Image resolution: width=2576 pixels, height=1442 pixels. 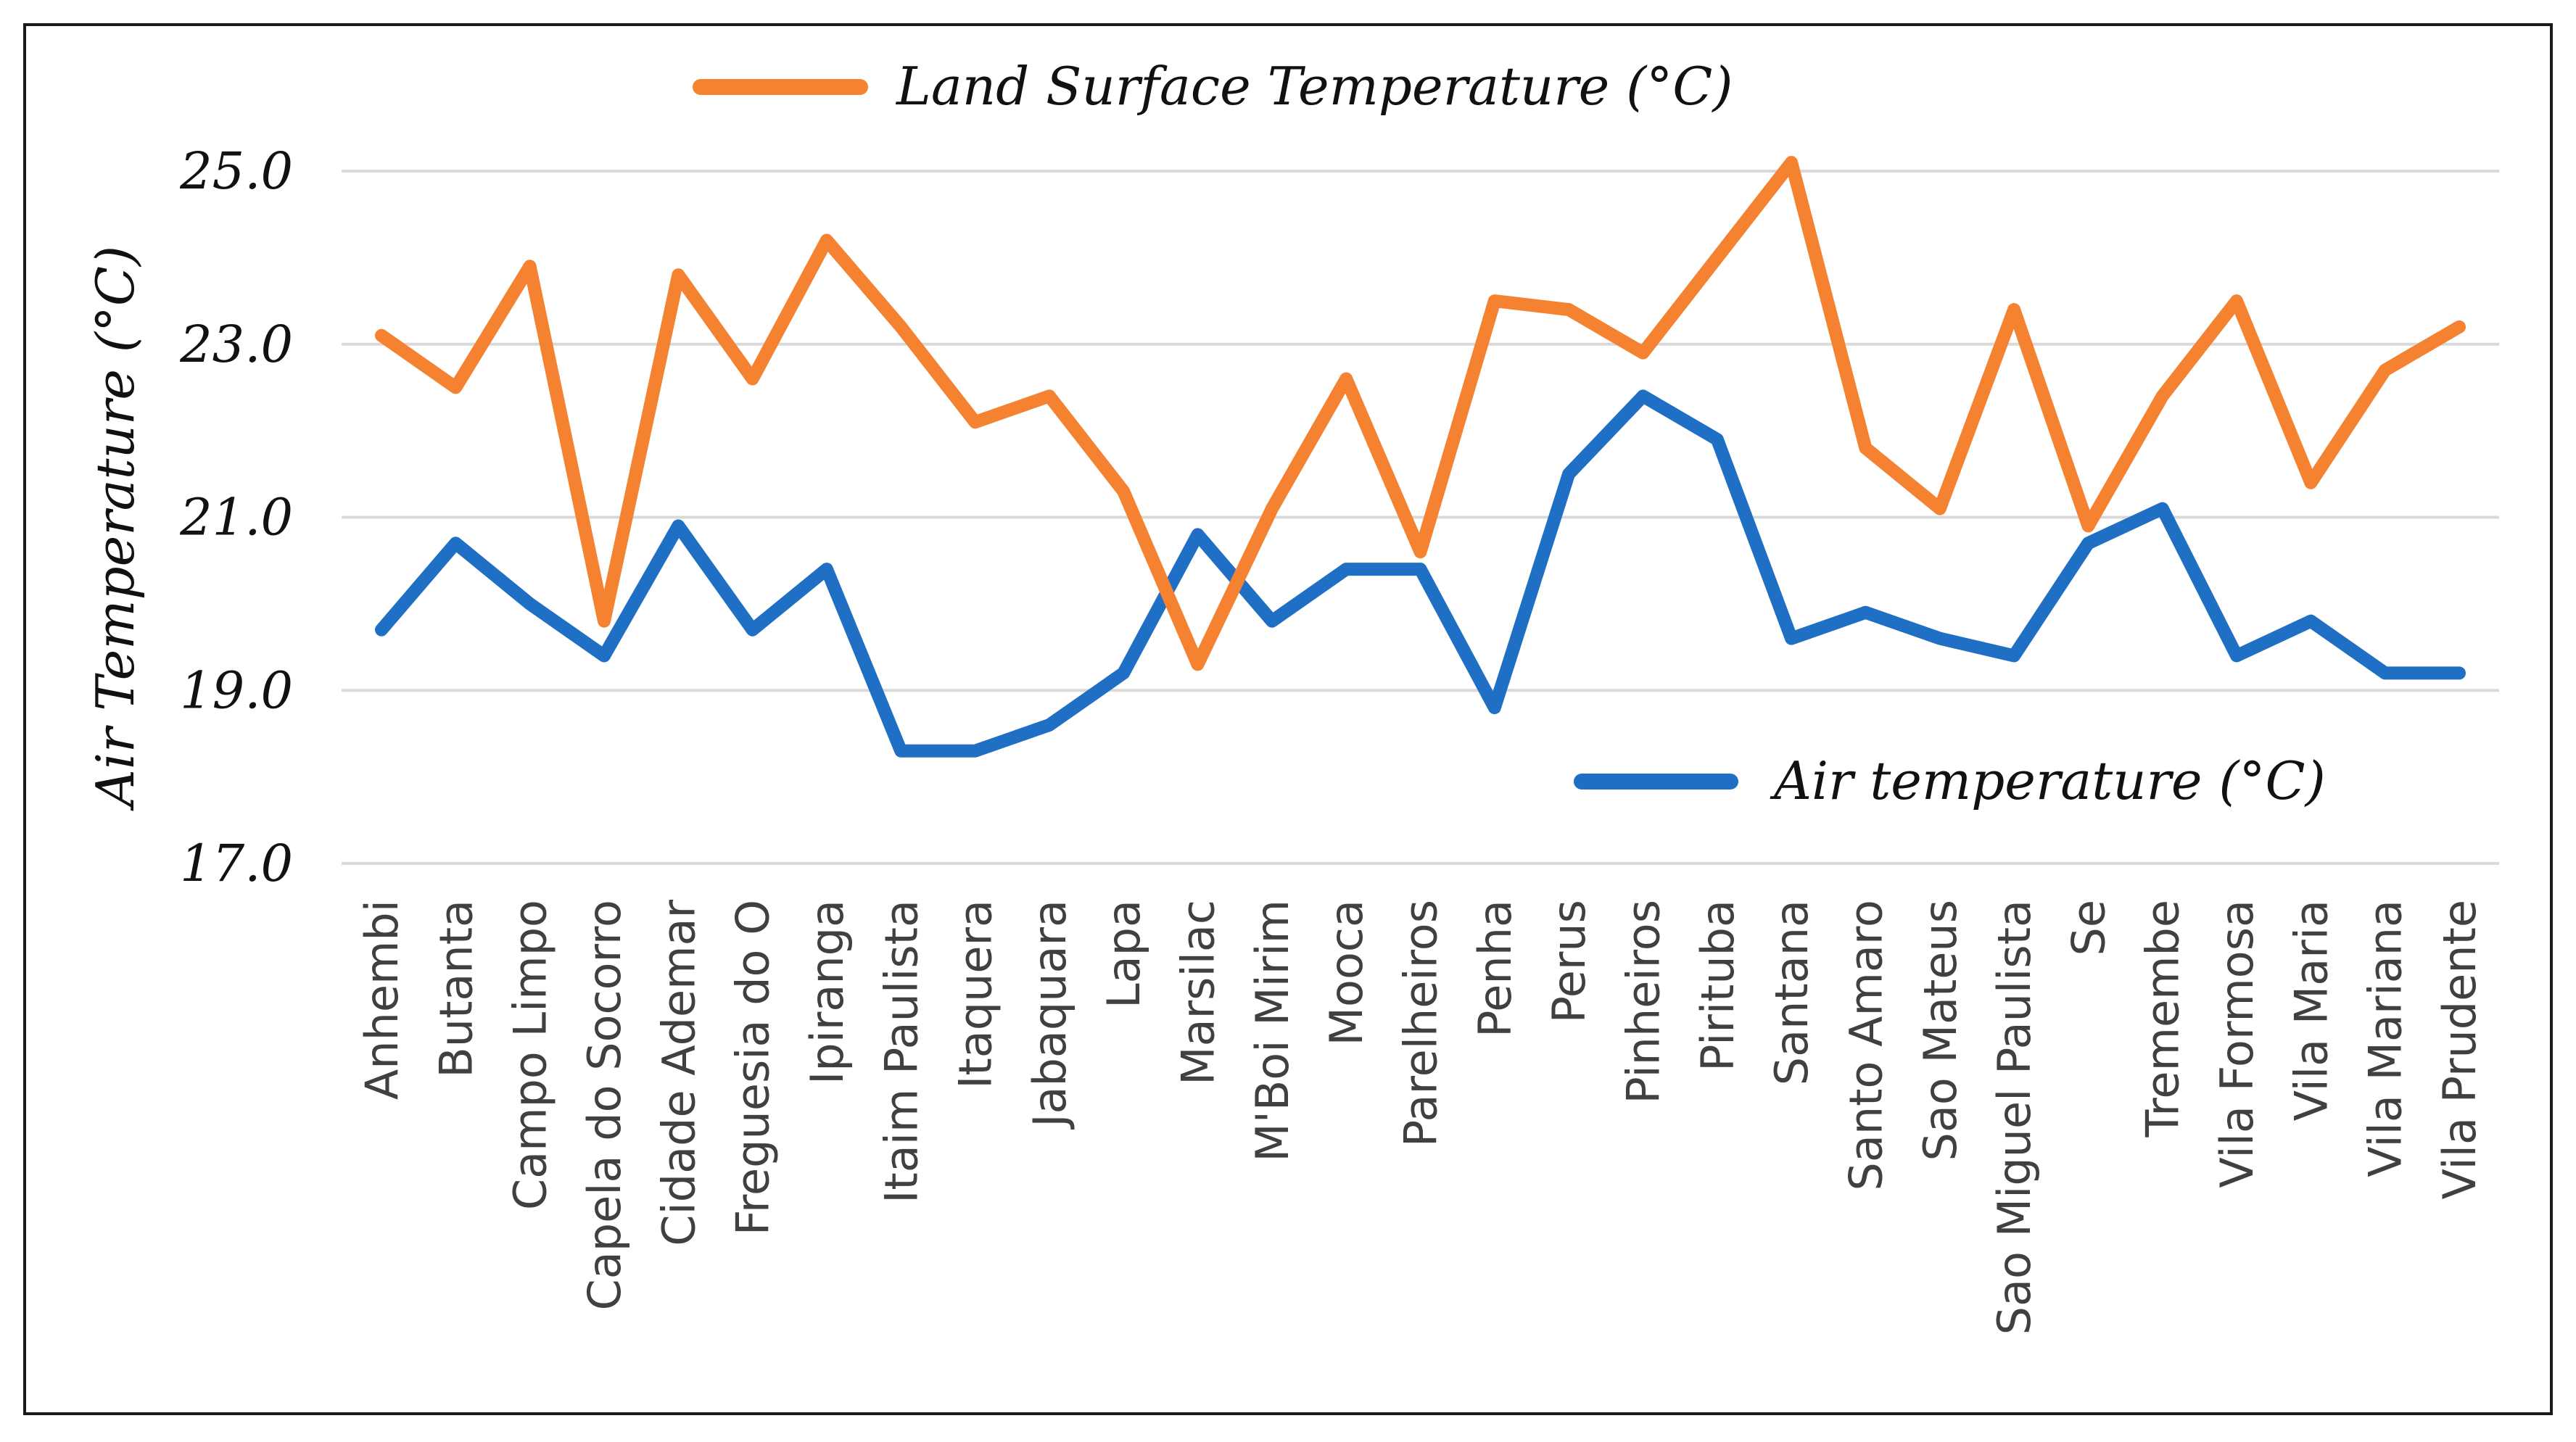 I want to click on legend-label-lst: Land Surface Temperature (°C), so click(x=1314, y=86).